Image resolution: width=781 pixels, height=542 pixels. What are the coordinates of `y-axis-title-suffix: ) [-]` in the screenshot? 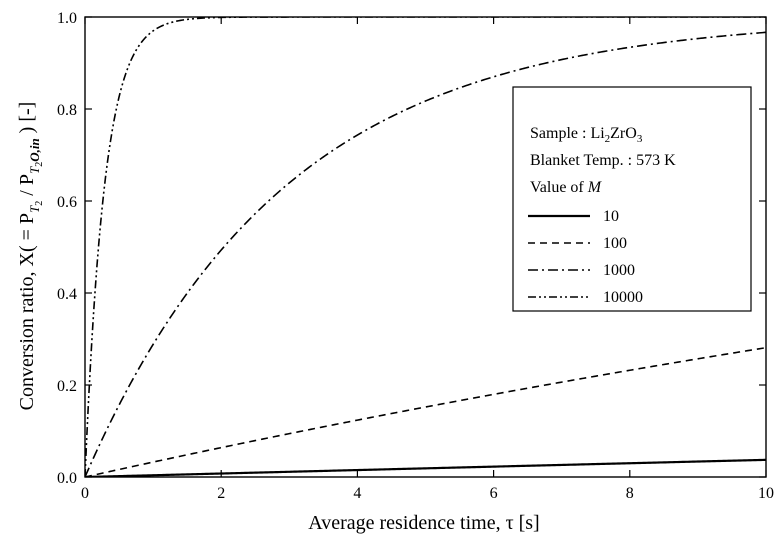 It's located at (27, 120).